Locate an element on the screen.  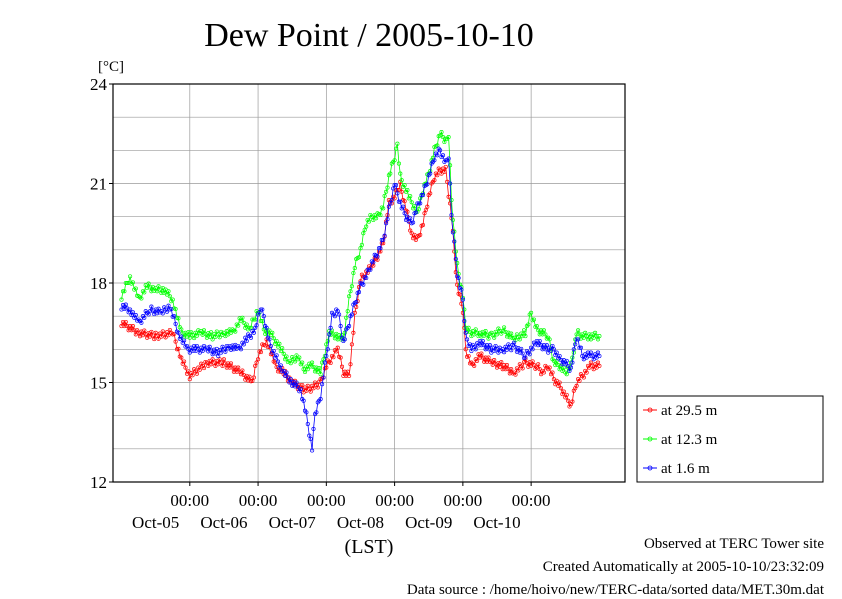
y-tick-label: 15 is located at coordinates (98, 383).